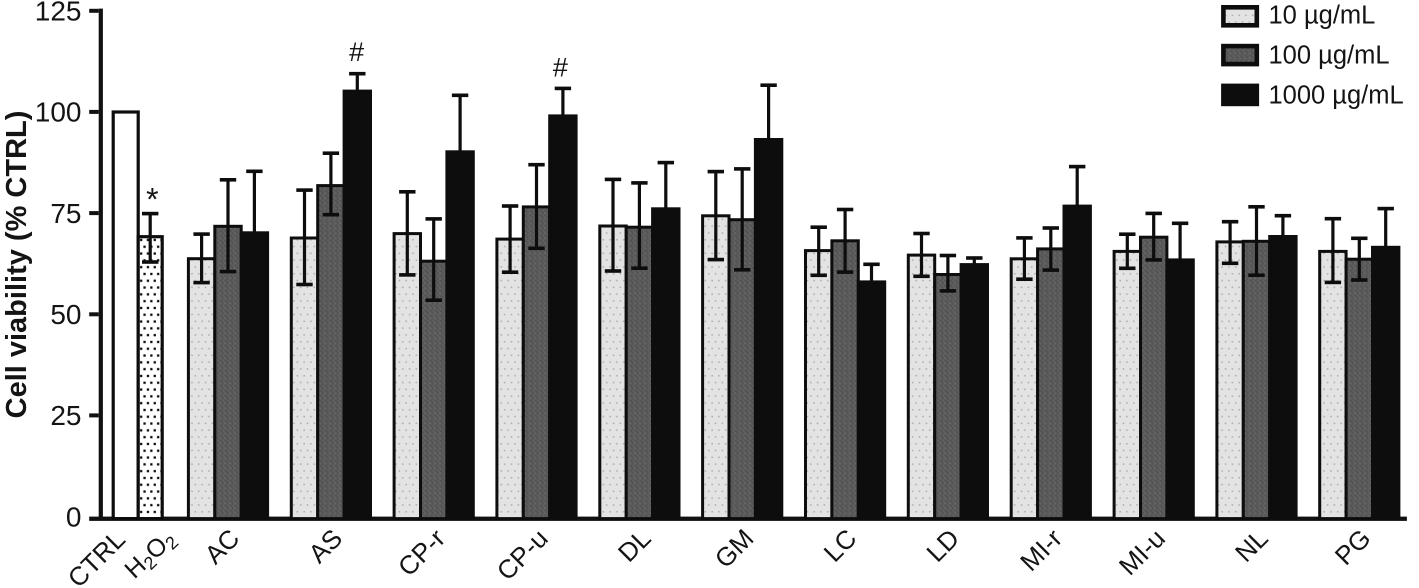 The height and width of the screenshot is (588, 1419). I want to click on svg-text: CTRL, so click(96, 556).